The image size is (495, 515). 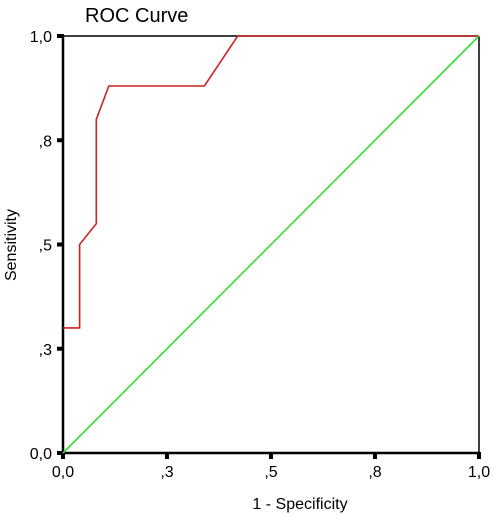 What do you see at coordinates (299, 504) in the screenshot?
I see `x-axis-title: 1 - Specificity` at bounding box center [299, 504].